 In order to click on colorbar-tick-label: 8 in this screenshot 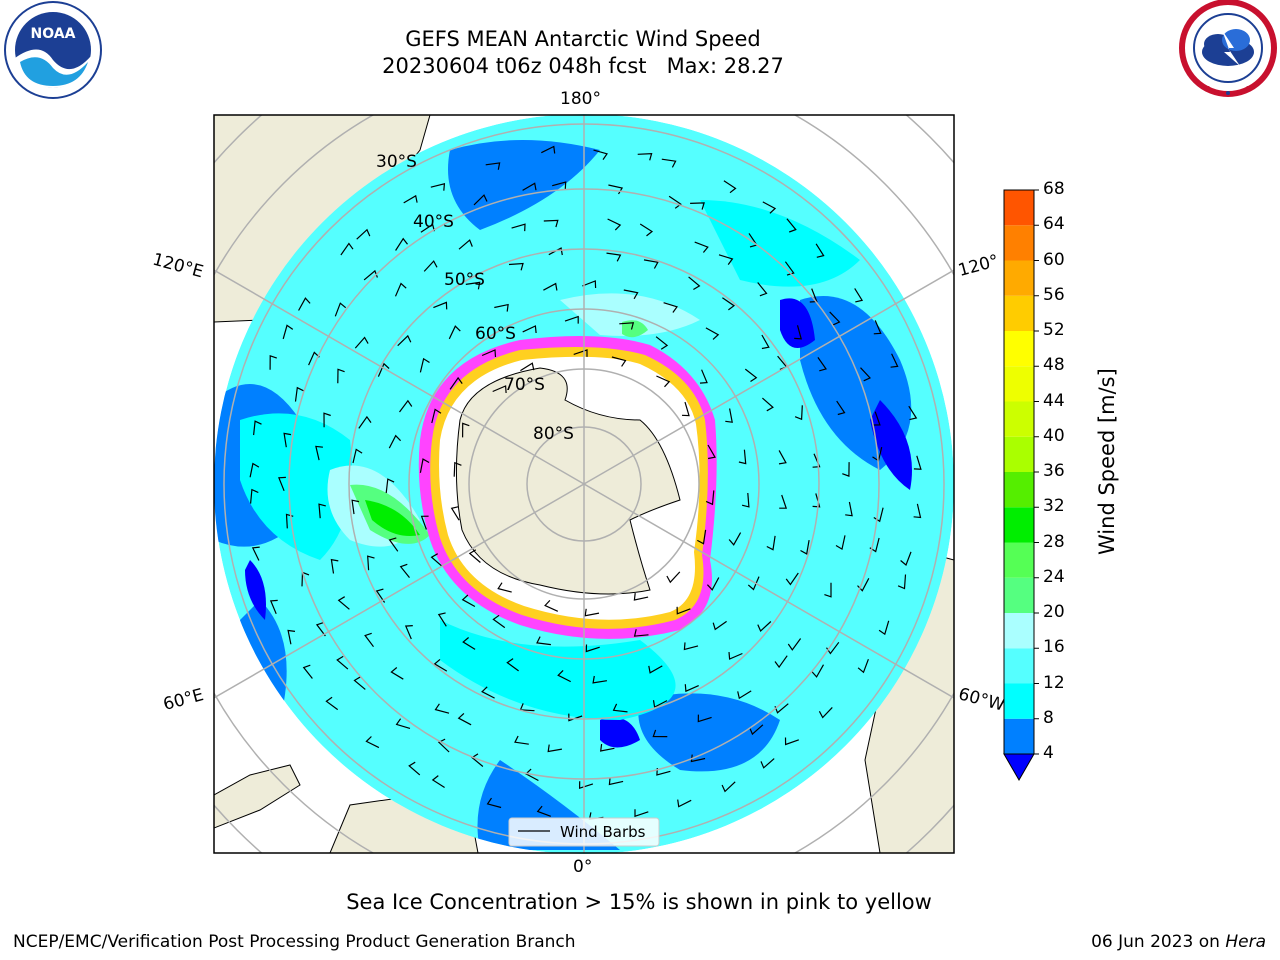, I will do `click(1048, 717)`.